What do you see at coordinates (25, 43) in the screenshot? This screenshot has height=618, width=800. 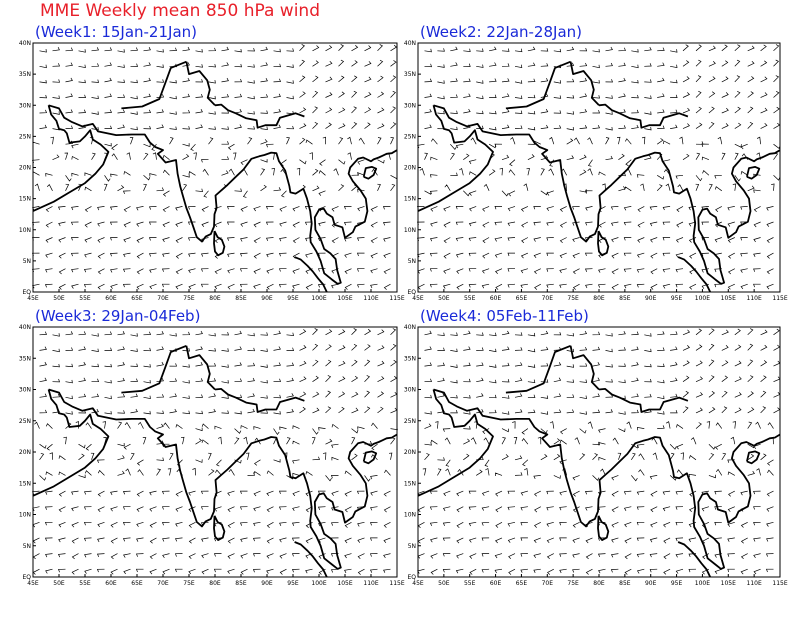 I see `lat-label: 40N` at bounding box center [25, 43].